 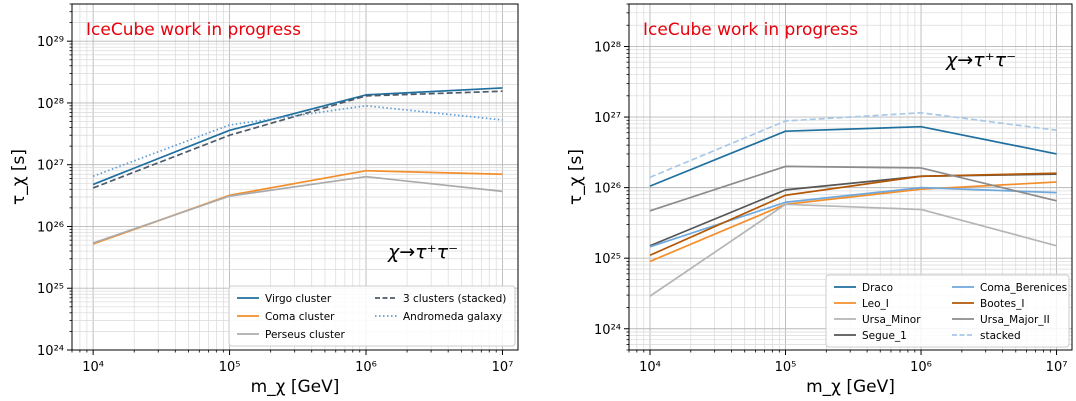 I want to click on series-line-virgo-cluster, so click(x=297, y=136).